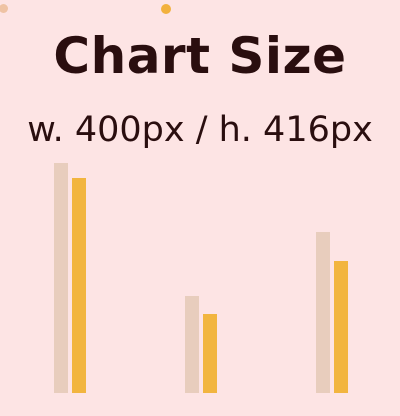 This screenshot has height=416, width=400. Describe the element at coordinates (200, 56) in the screenshot. I see `chart-title: Chart Size` at that location.